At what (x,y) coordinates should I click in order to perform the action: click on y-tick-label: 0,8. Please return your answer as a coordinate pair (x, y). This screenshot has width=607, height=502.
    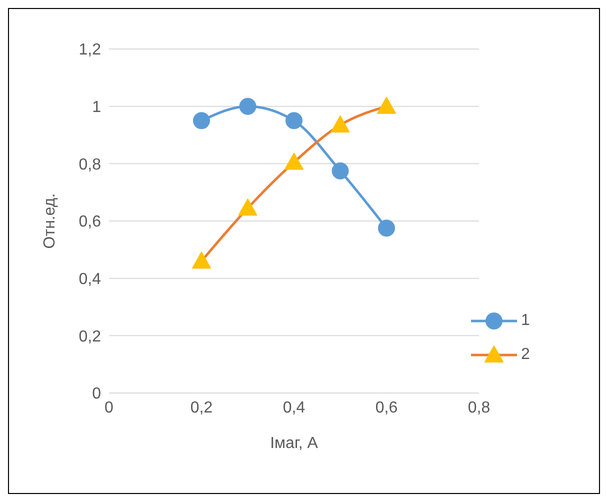
    Looking at the image, I should click on (90, 165).